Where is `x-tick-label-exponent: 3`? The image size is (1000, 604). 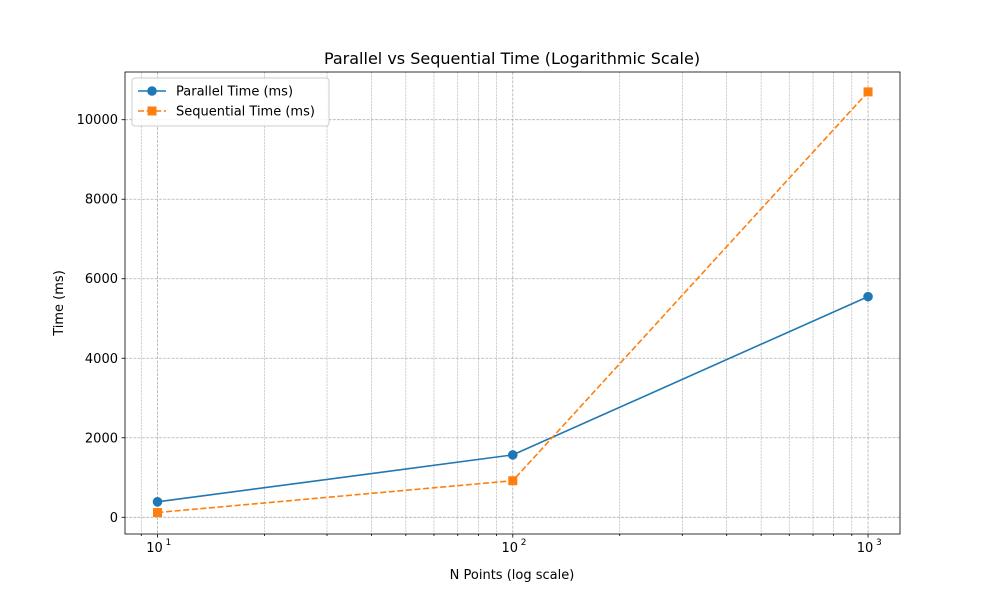 x-tick-label-exponent: 3 is located at coordinates (879, 543).